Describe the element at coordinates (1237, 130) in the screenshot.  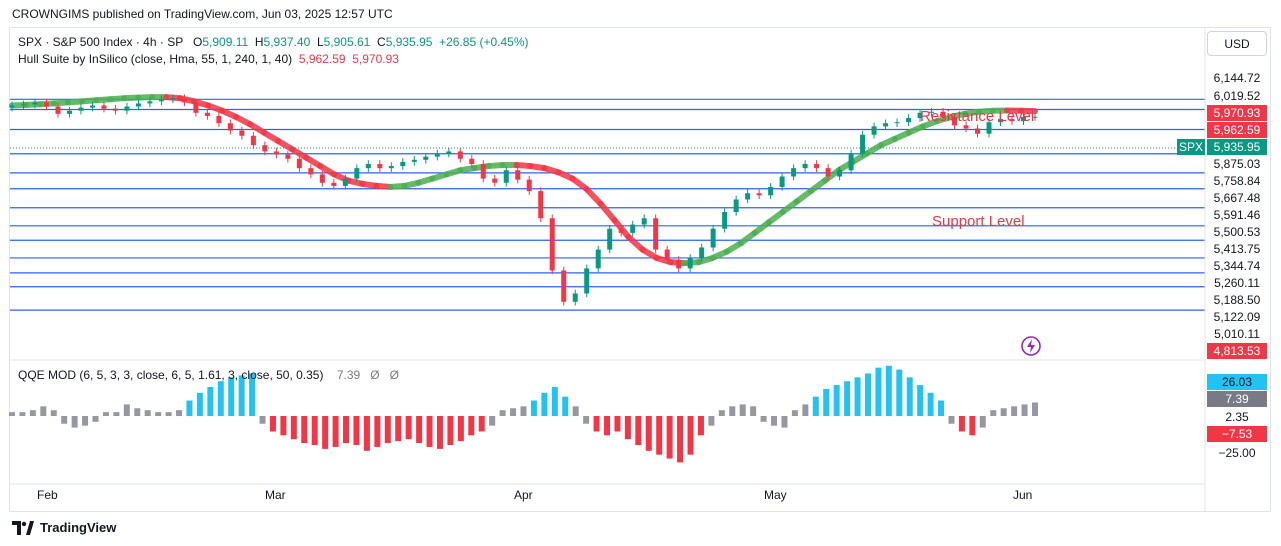
I see `price-label: 5,962.59` at that location.